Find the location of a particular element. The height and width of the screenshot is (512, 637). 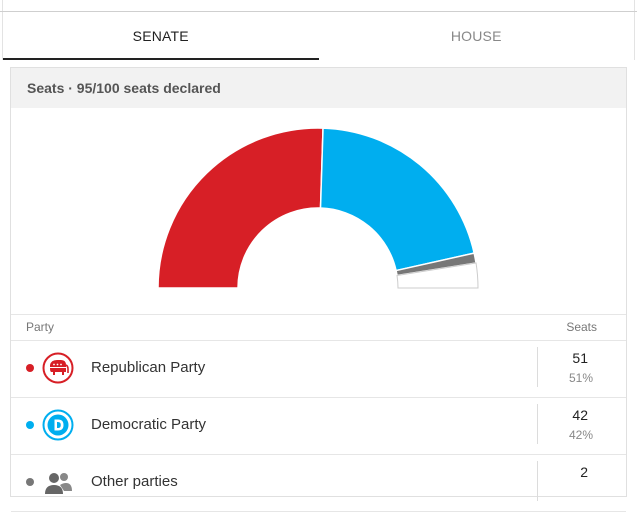

chart-segment-undeclared is located at coordinates (437, 275).